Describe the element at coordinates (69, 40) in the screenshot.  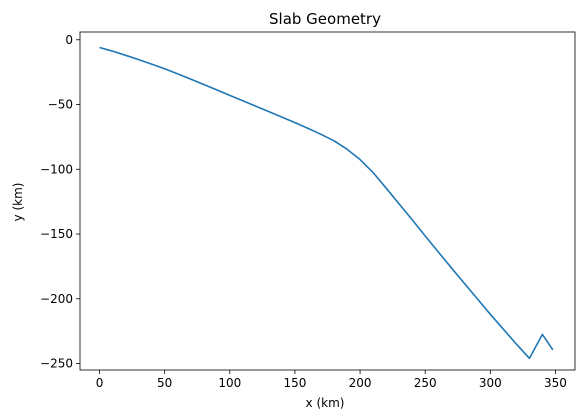
I see `y-tick-label: 0` at that location.